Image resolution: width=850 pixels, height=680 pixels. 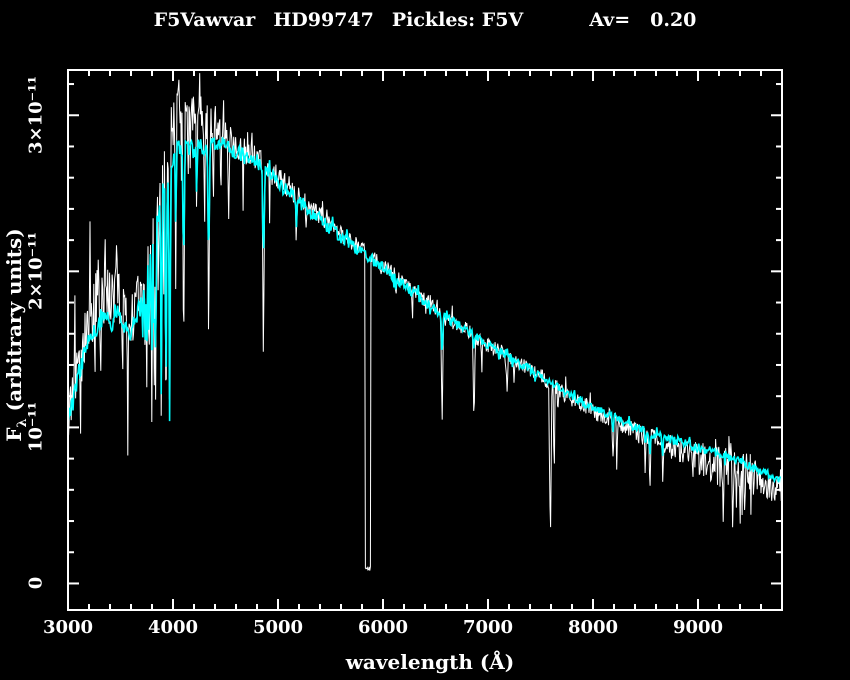 I want to click on ylabel-units: (arbitrary units), so click(x=14, y=323).